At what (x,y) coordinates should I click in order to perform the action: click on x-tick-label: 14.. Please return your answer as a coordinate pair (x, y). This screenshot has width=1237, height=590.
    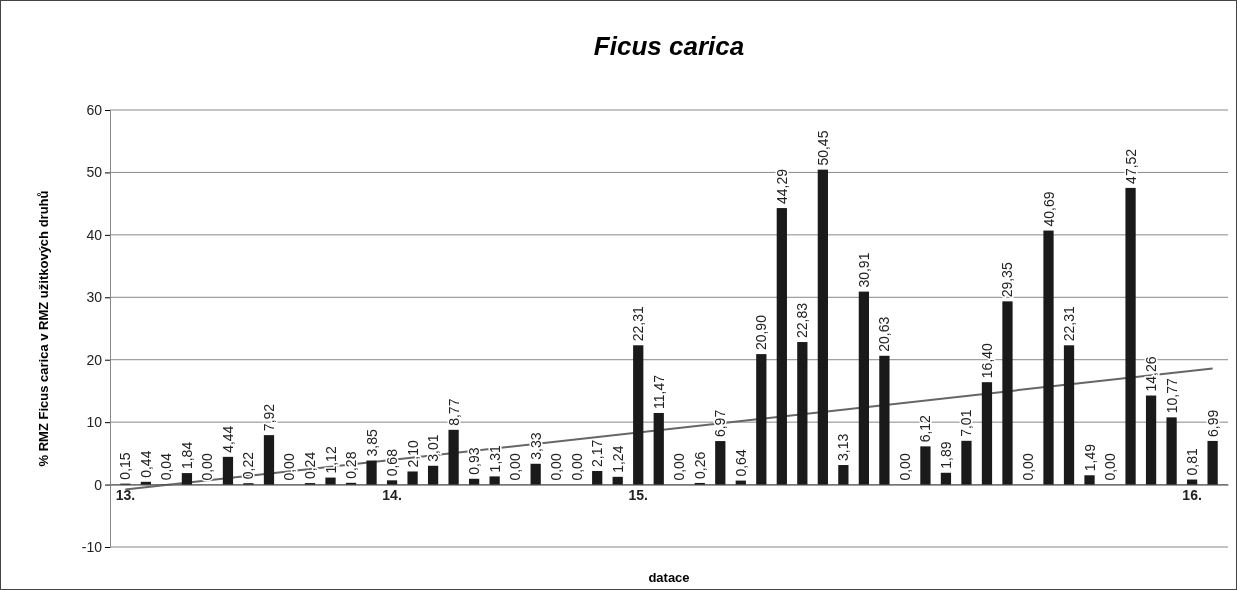
    Looking at the image, I should click on (392, 495).